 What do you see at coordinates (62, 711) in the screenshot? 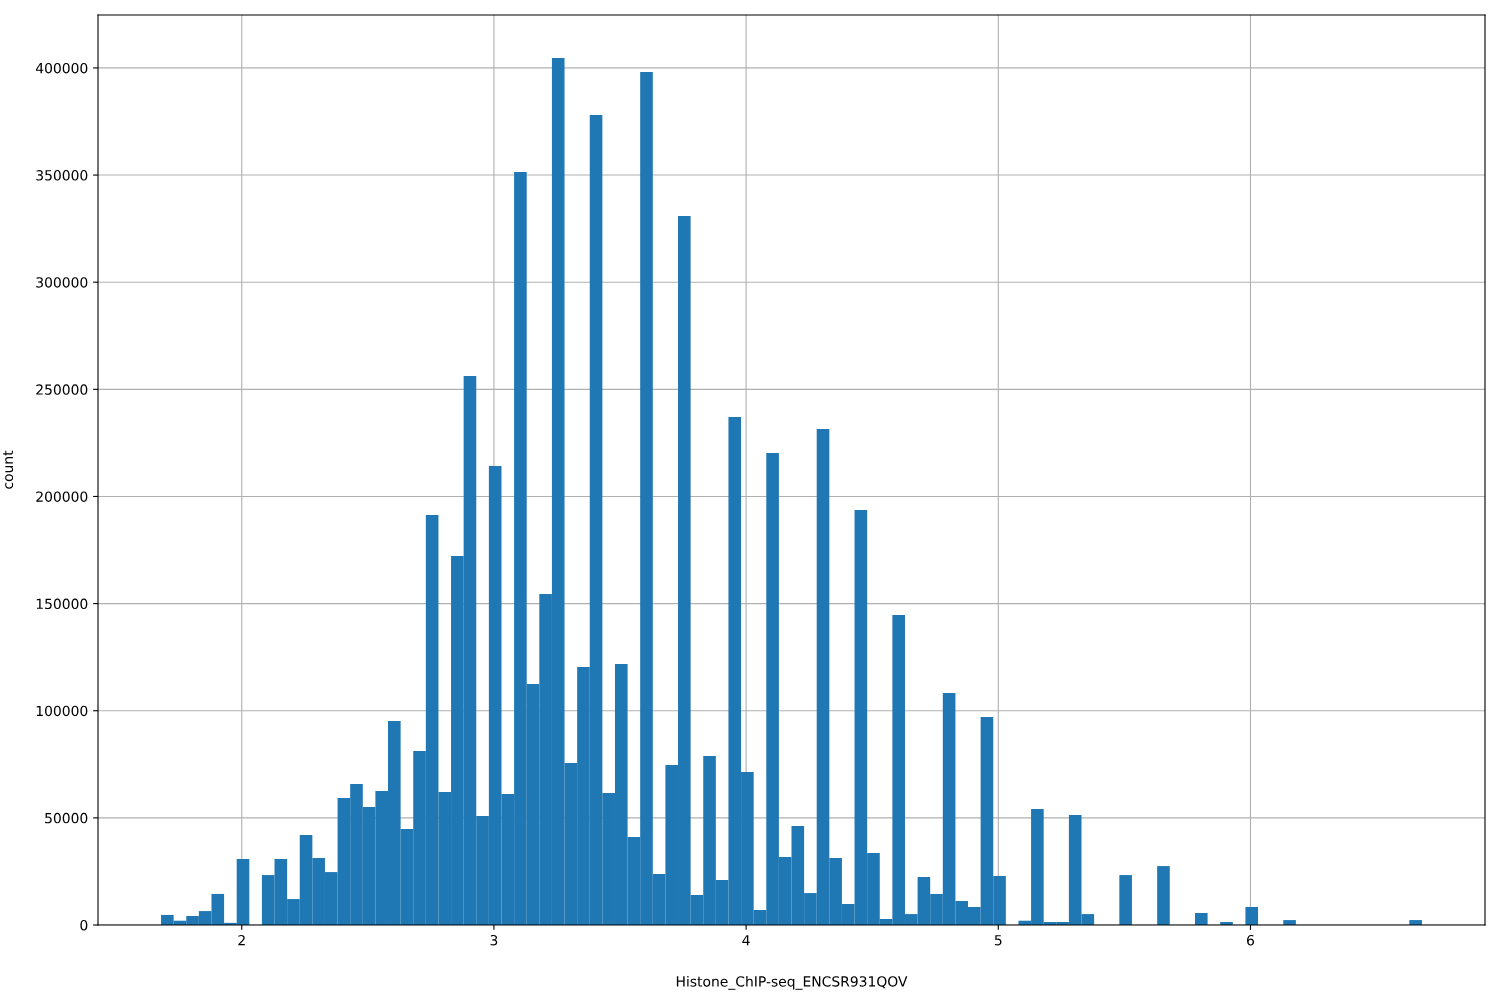
I see `y-tick-label: 100000` at bounding box center [62, 711].